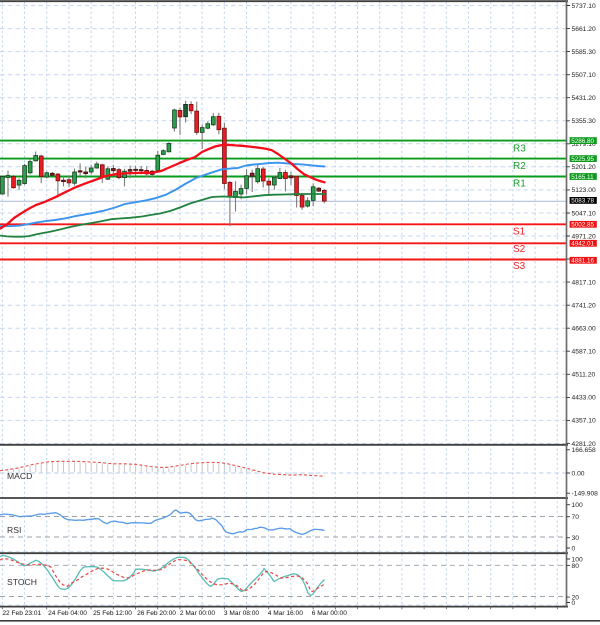  I want to click on svg-text: 4663.00, so click(584, 329).